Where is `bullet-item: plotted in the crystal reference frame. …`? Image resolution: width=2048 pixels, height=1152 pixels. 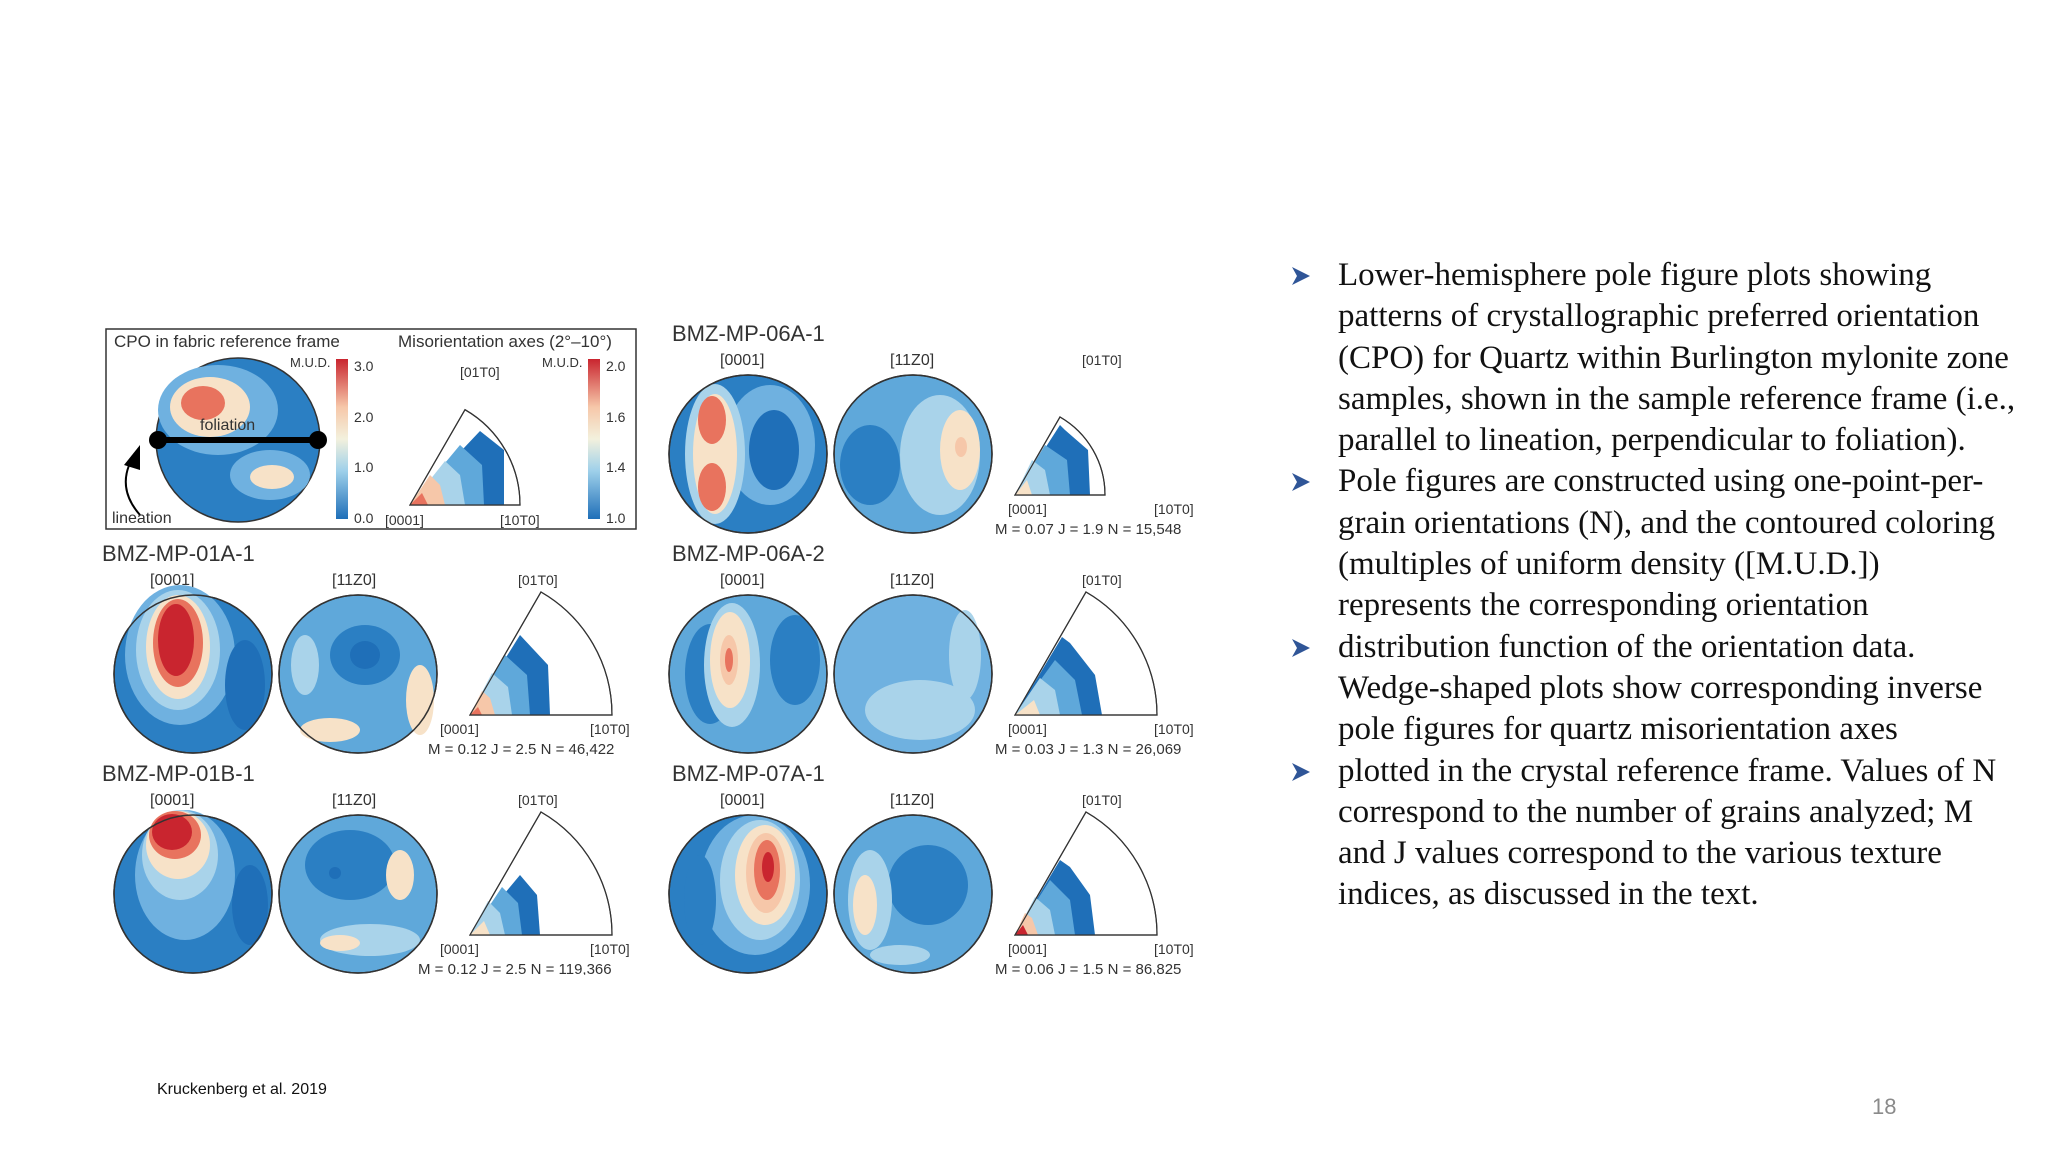 bullet-item: plotted in the crystal reference frame. … is located at coordinates (1651, 833).